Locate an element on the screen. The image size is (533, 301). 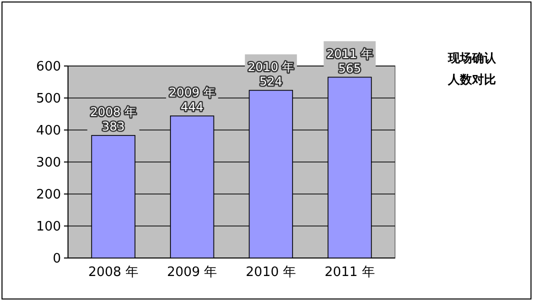
y-tick-label: 100 is located at coordinates (48, 227).